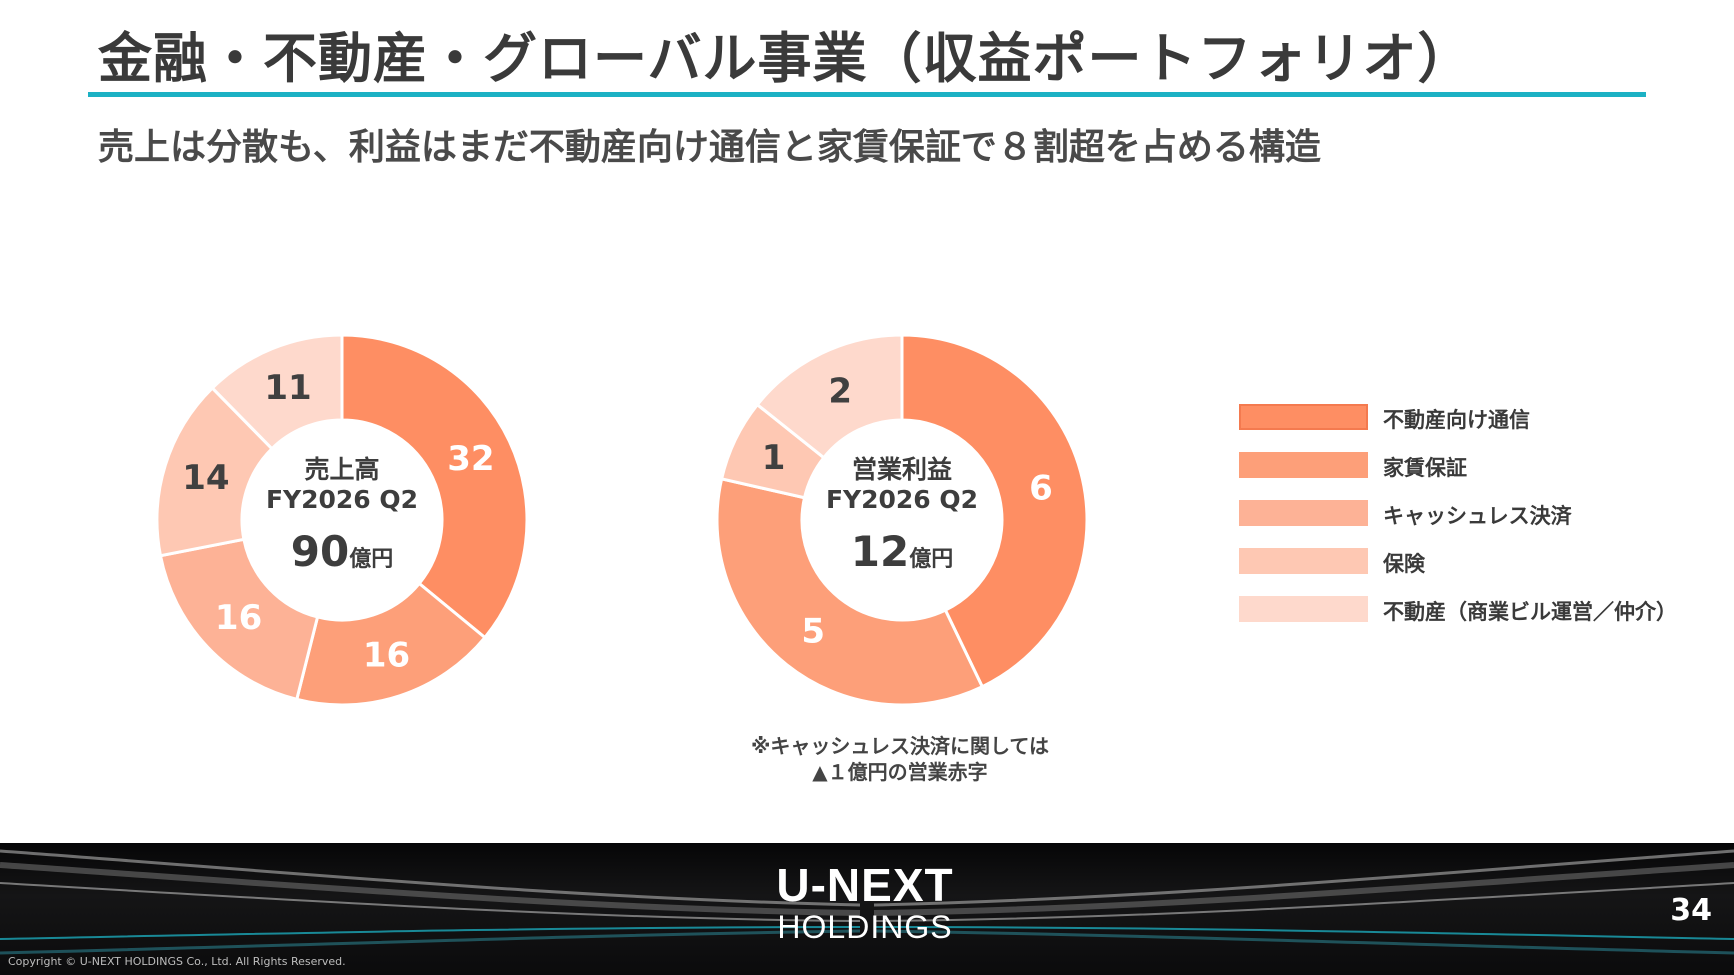 This screenshot has width=1734, height=975. I want to click on legend-label: 家賃保証, so click(1425, 468).